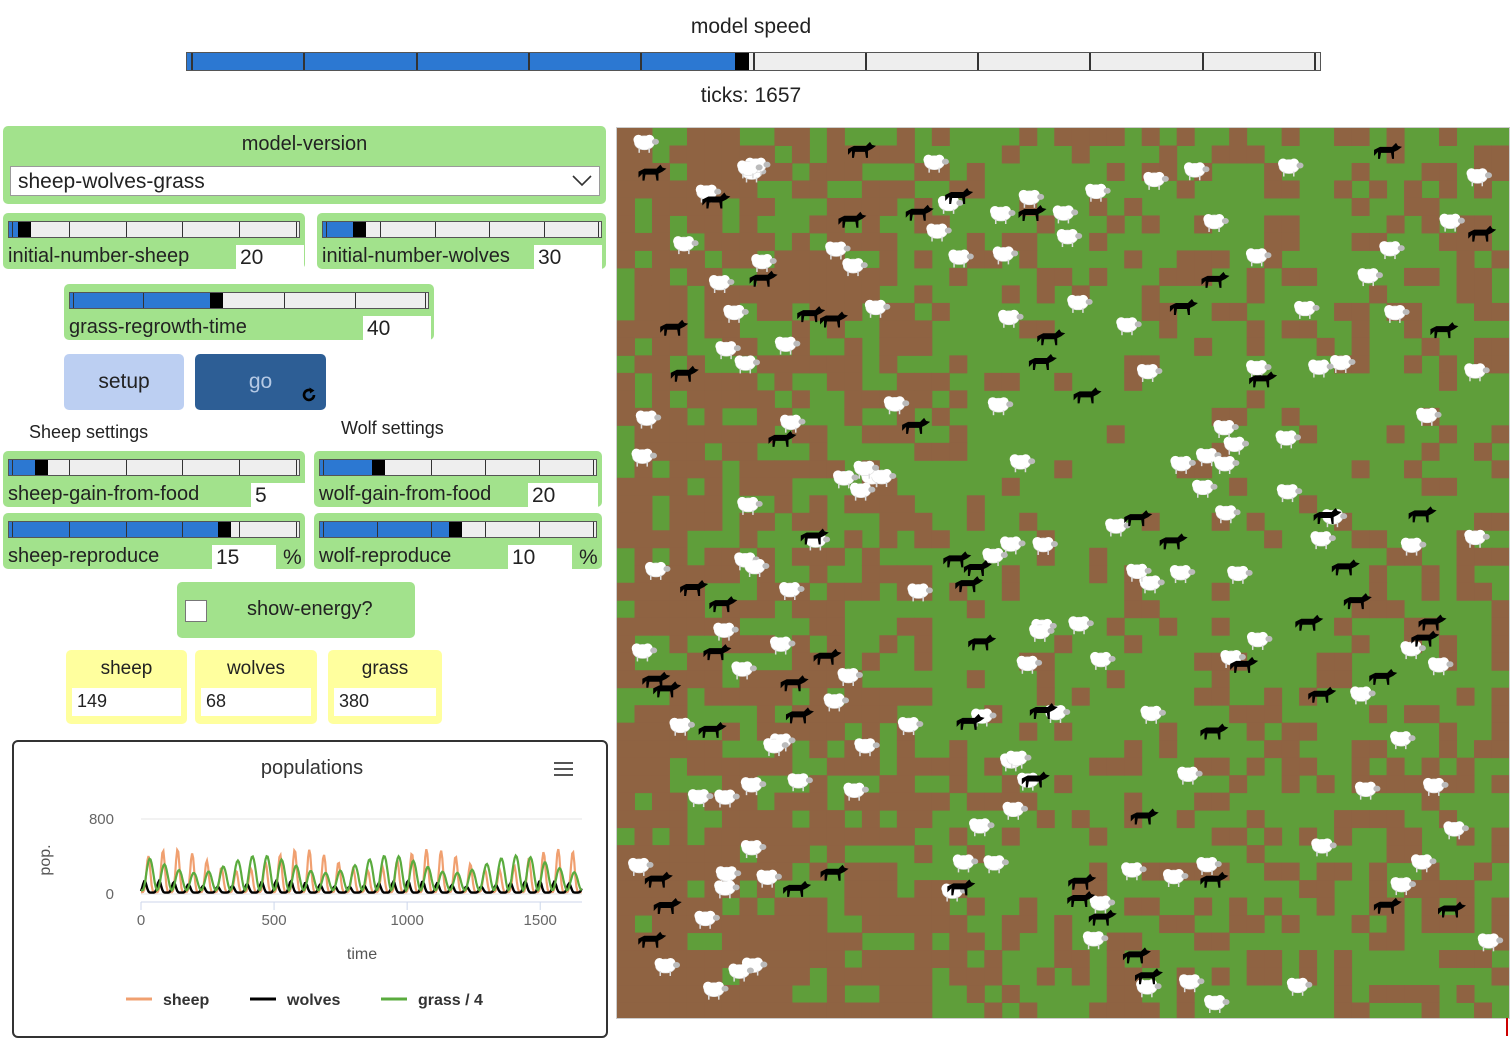 Image resolution: width=1510 pixels, height=1052 pixels. Describe the element at coordinates (154, 479) in the screenshot. I see `slider-sheep-gain-from-food: sheep-gain-from-food 5` at that location.